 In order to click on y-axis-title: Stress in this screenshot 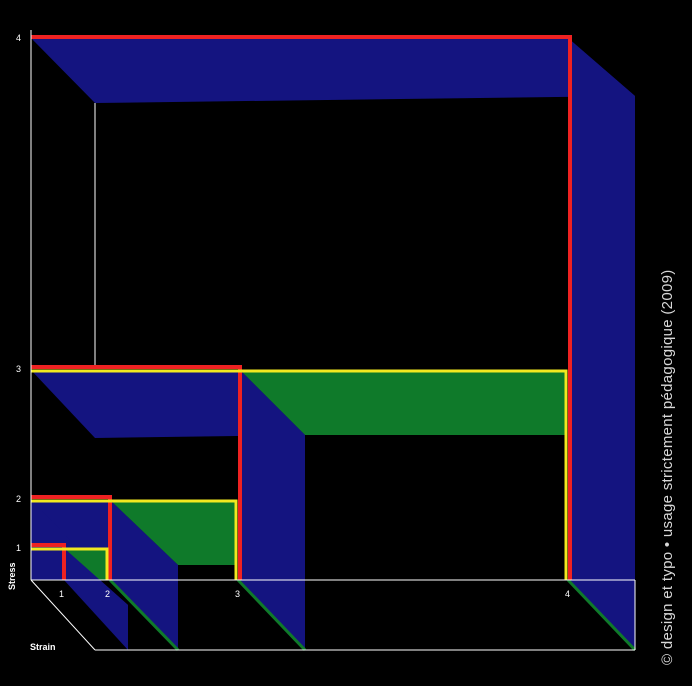, I will do `click(12, 576)`.